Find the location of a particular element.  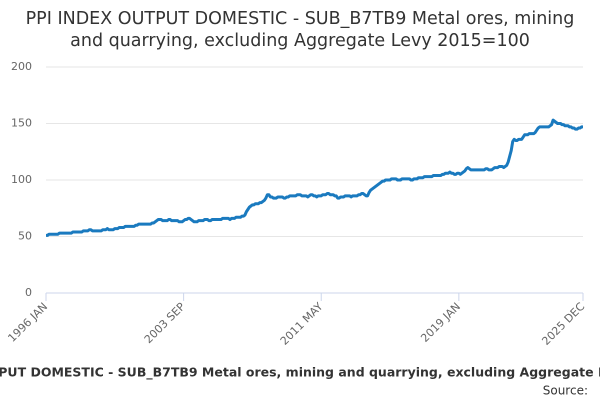

y-tick-label: 150 is located at coordinates (21, 123).